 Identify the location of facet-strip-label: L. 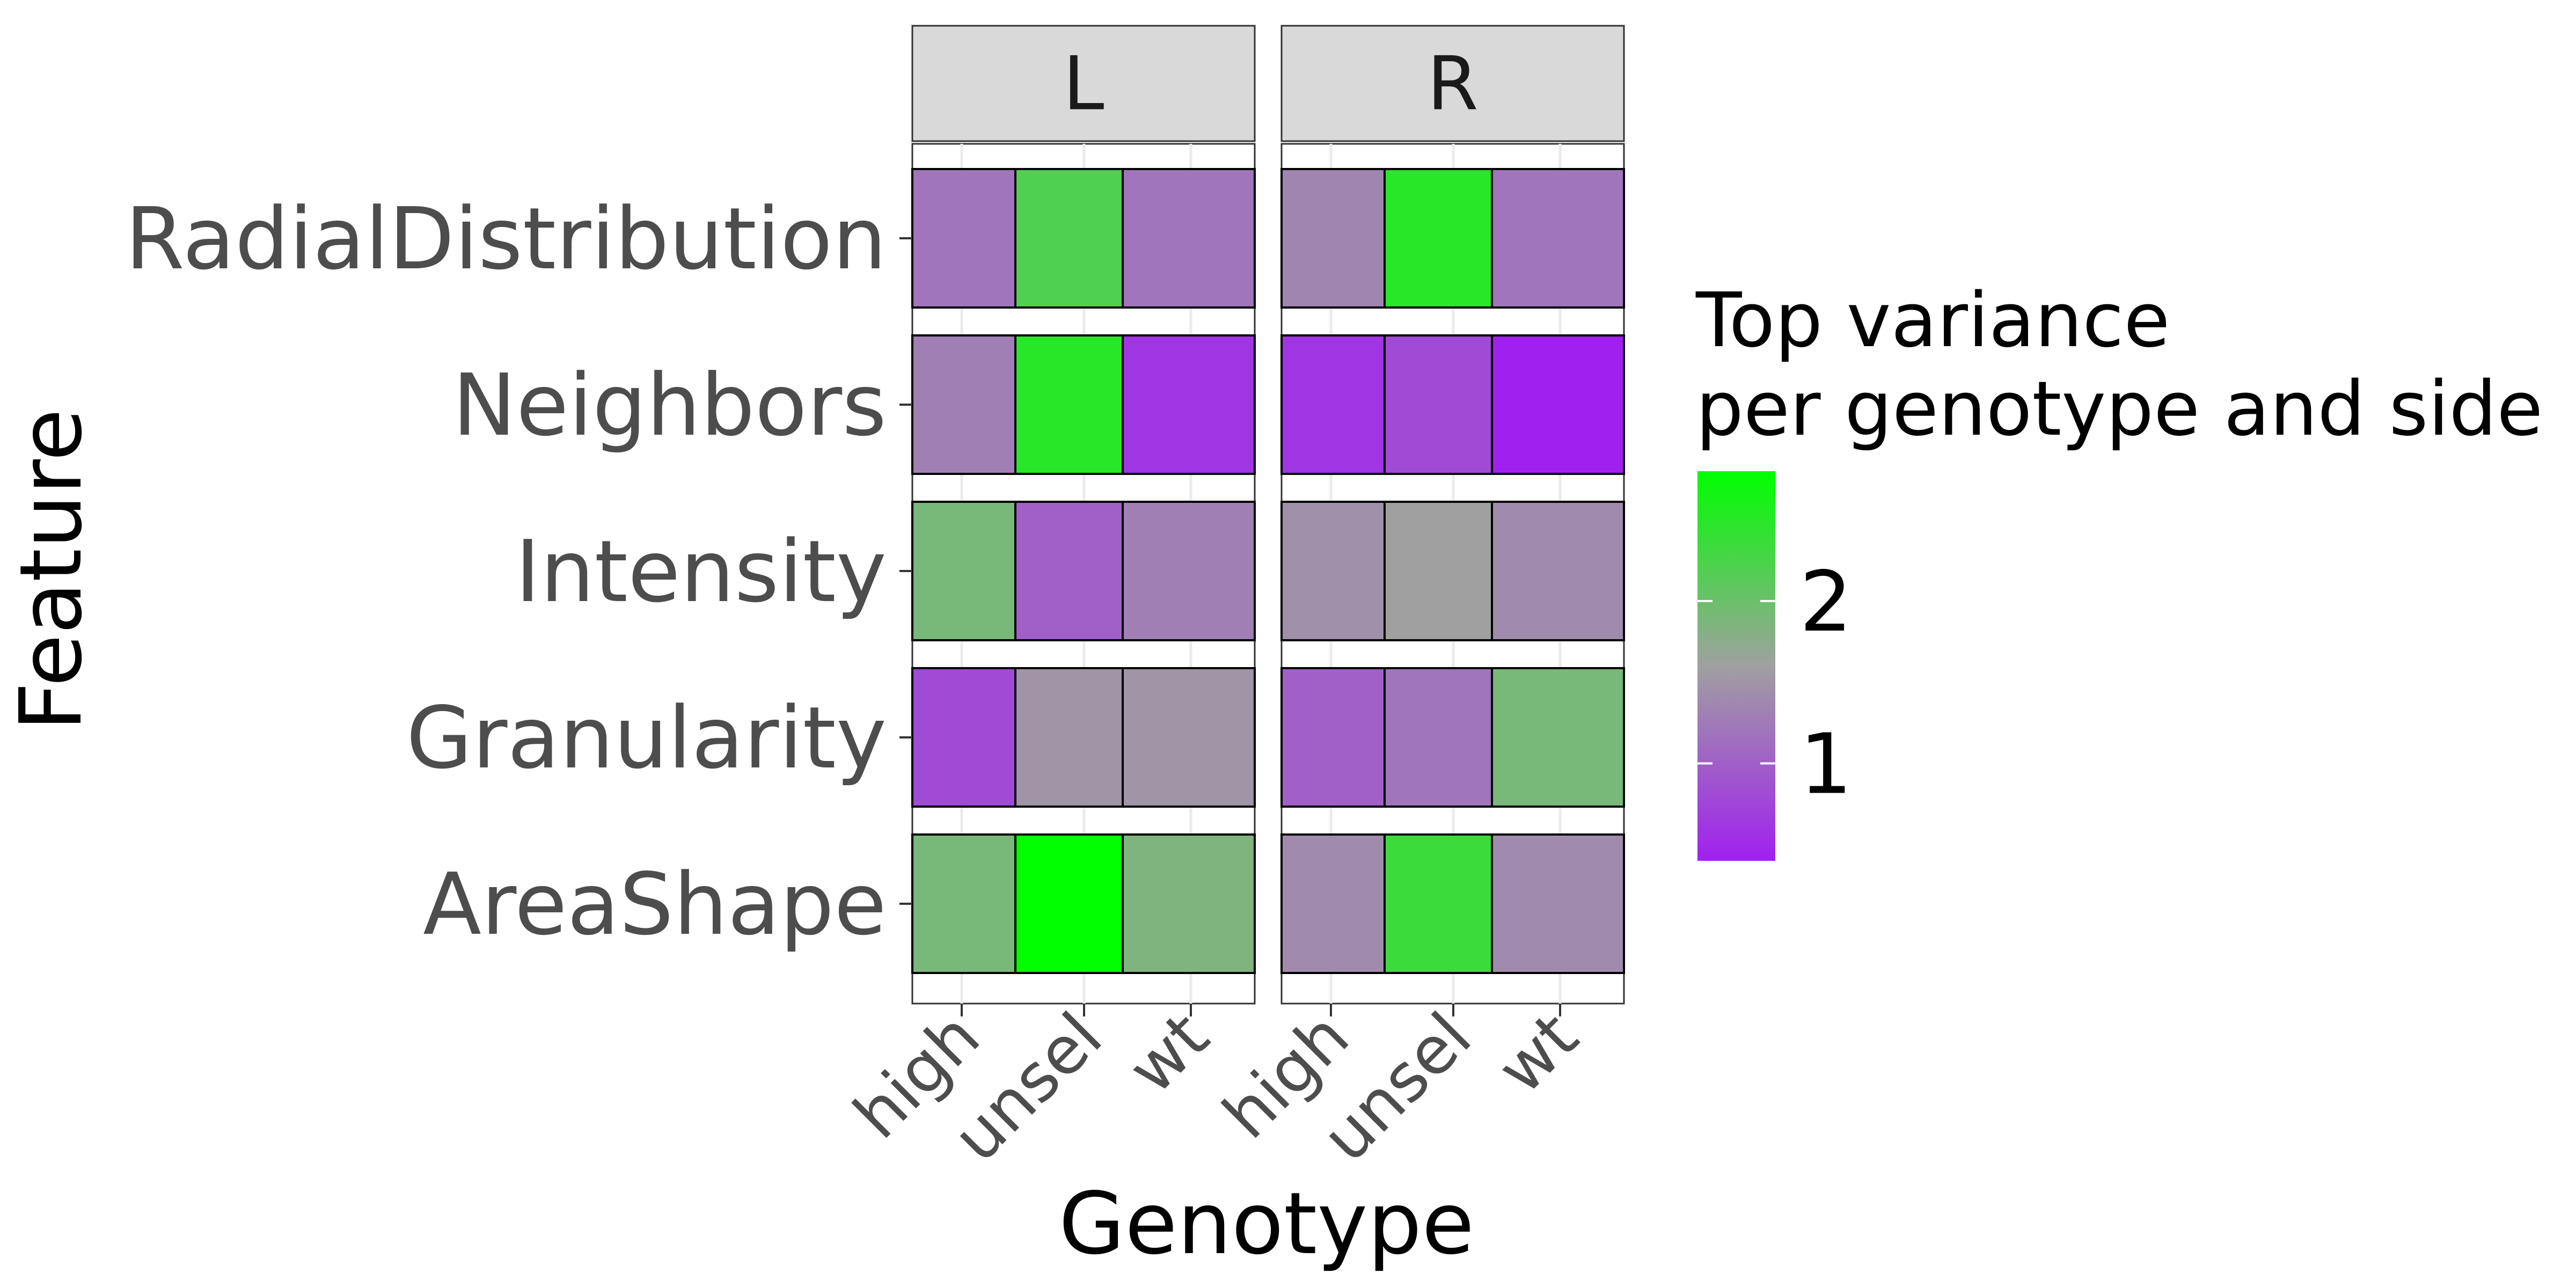
(1083, 84).